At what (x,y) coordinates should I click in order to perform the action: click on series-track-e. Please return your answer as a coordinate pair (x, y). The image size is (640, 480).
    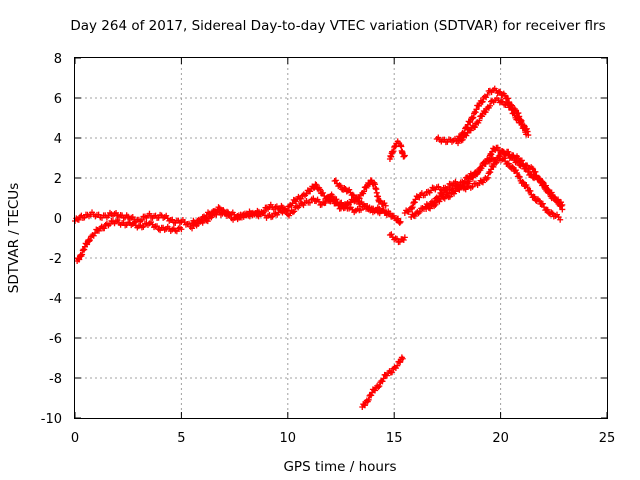
    Looking at the image, I should click on (397, 150).